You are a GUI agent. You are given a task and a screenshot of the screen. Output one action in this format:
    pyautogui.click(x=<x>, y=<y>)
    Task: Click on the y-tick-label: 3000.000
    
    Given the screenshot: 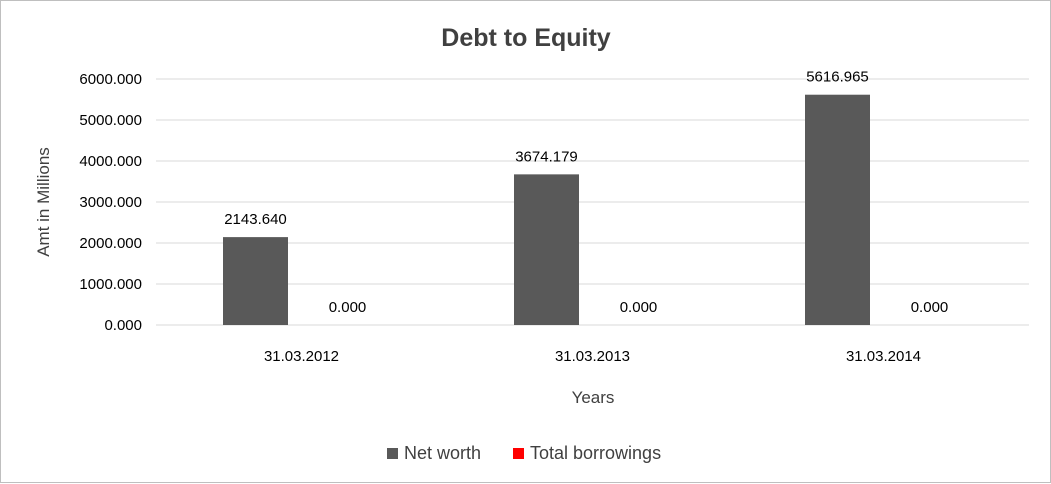 What is the action you would take?
    pyautogui.click(x=110, y=202)
    